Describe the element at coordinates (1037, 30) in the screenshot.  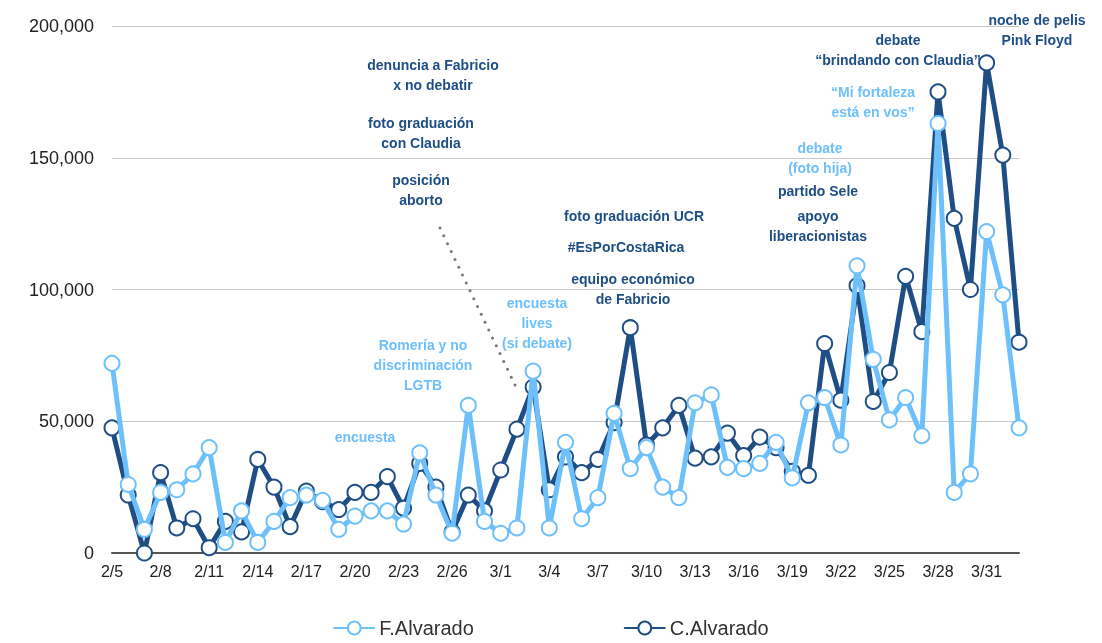
I see `annotation: noche de pelis Pink Floyd` at that location.